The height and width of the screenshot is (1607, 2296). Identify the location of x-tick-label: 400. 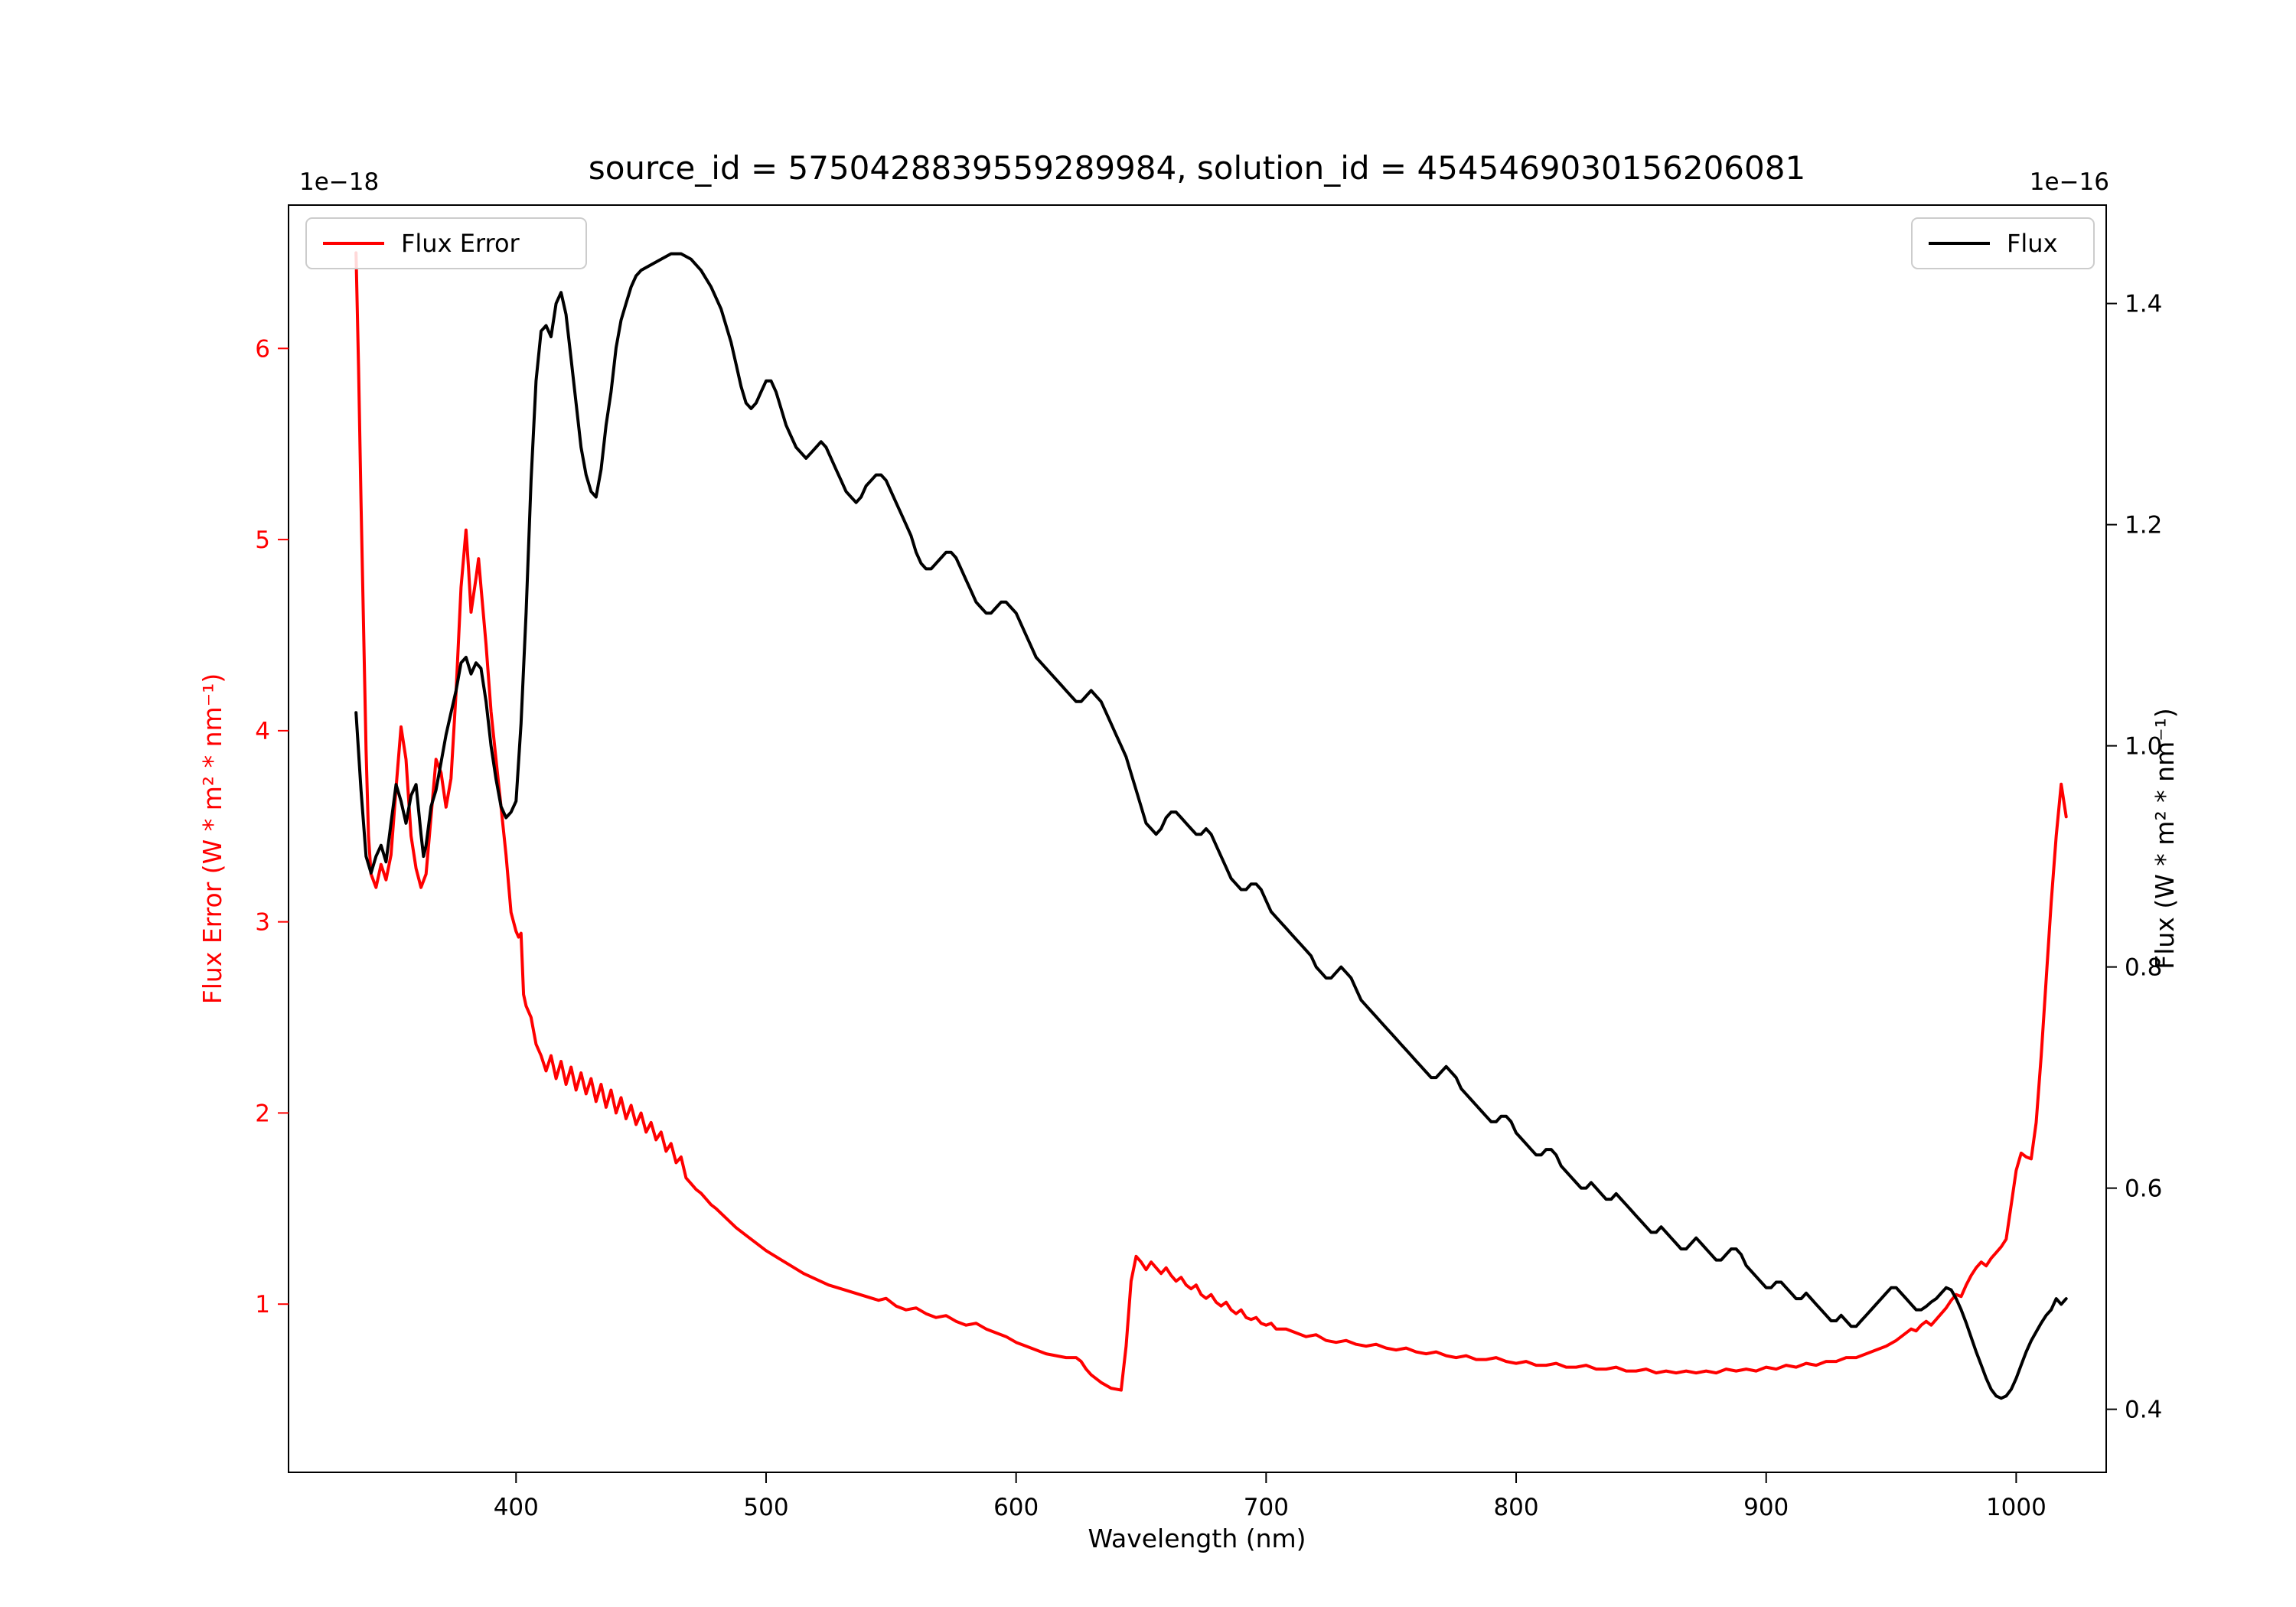
(516, 1507).